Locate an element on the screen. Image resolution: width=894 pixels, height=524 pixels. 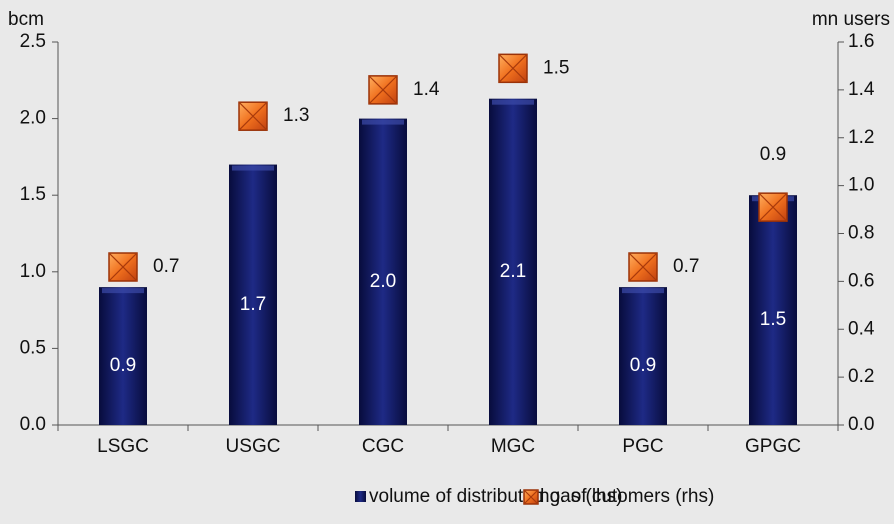
x-tick-label: PGC is located at coordinates (642, 446).